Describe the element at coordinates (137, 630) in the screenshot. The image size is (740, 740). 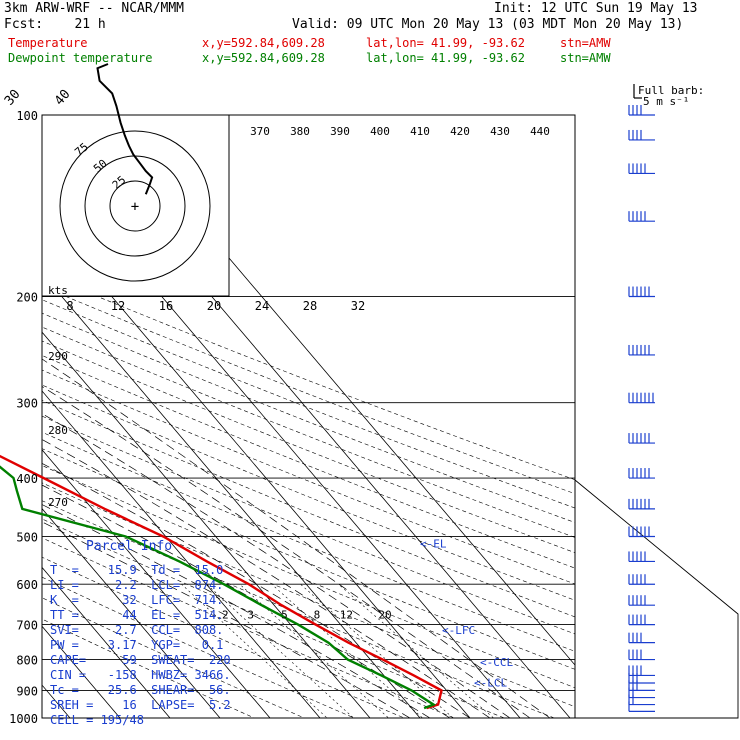
I see `parcel-info-row: SVI= 2.7 CCL= 808.` at that location.